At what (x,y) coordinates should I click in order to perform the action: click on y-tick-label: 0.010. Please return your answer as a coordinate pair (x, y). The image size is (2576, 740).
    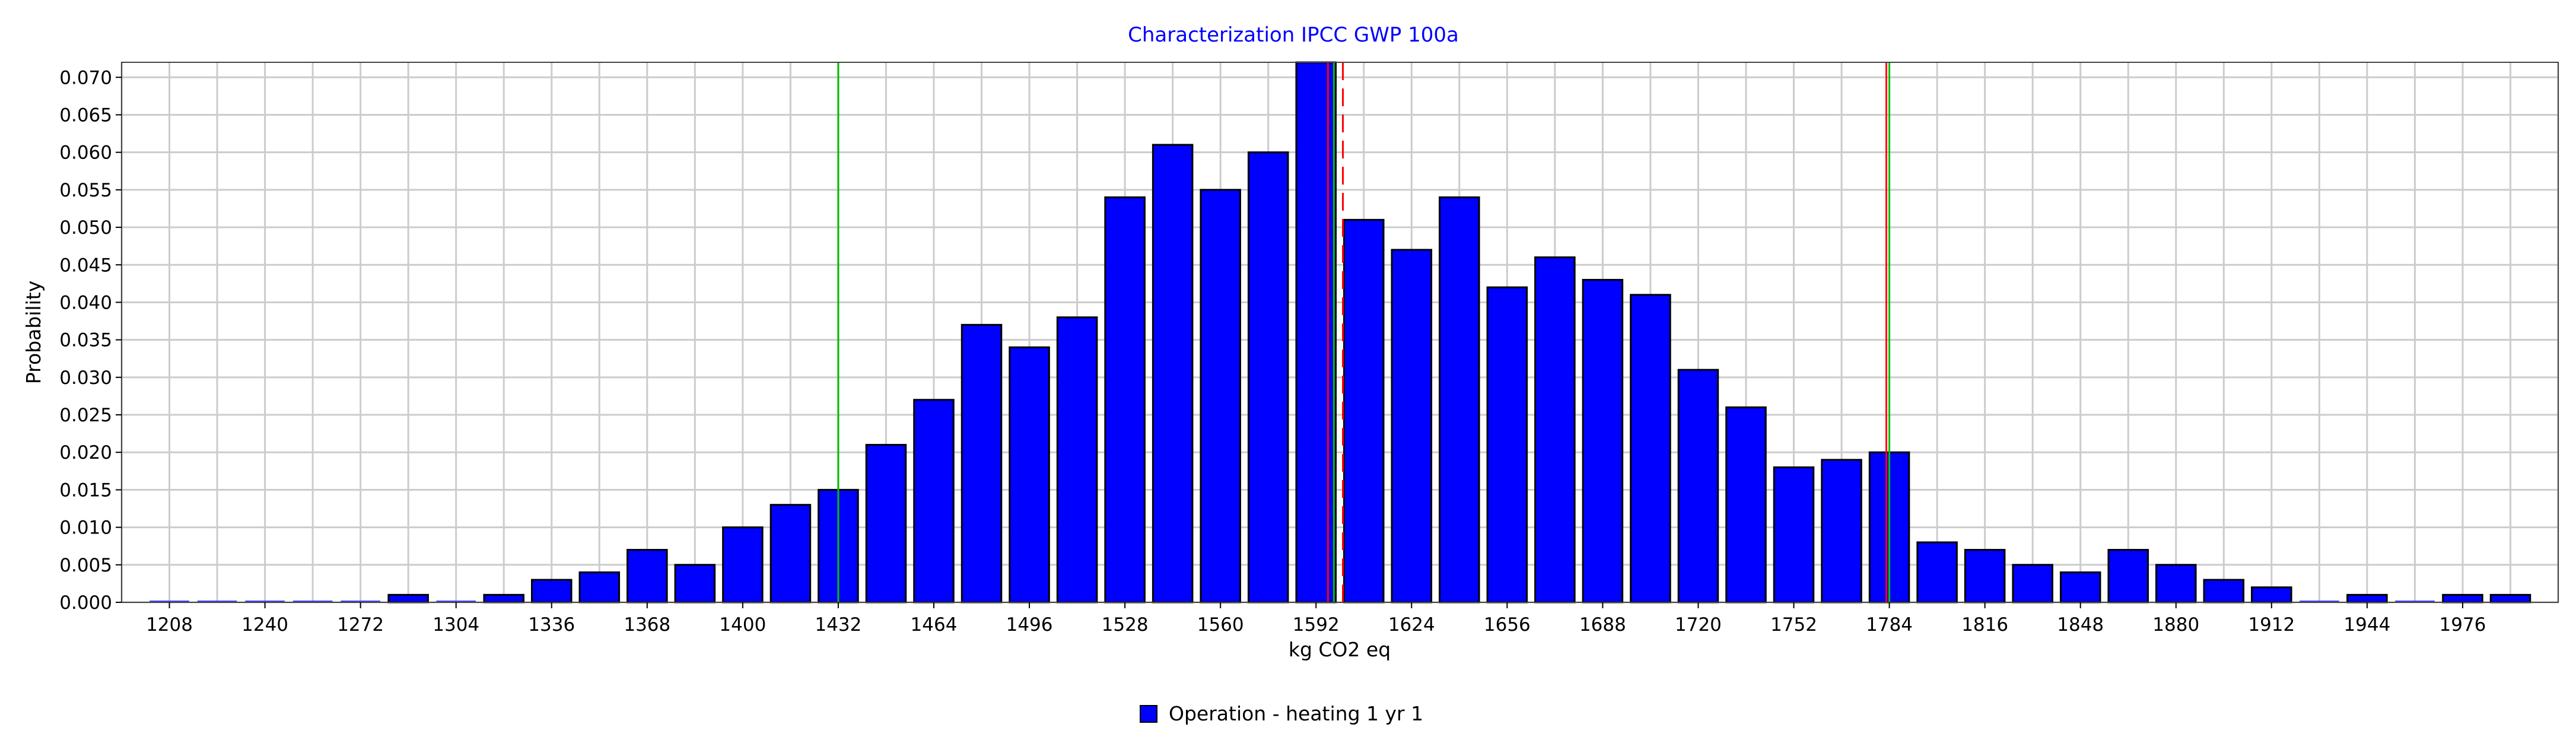
    Looking at the image, I should click on (85, 528).